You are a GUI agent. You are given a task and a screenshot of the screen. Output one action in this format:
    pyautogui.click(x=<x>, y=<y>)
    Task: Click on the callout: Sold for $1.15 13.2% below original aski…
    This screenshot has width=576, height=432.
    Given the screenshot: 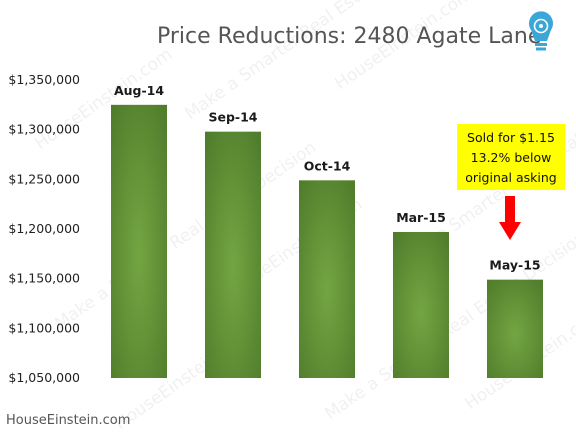 What is the action you would take?
    pyautogui.click(x=511, y=182)
    